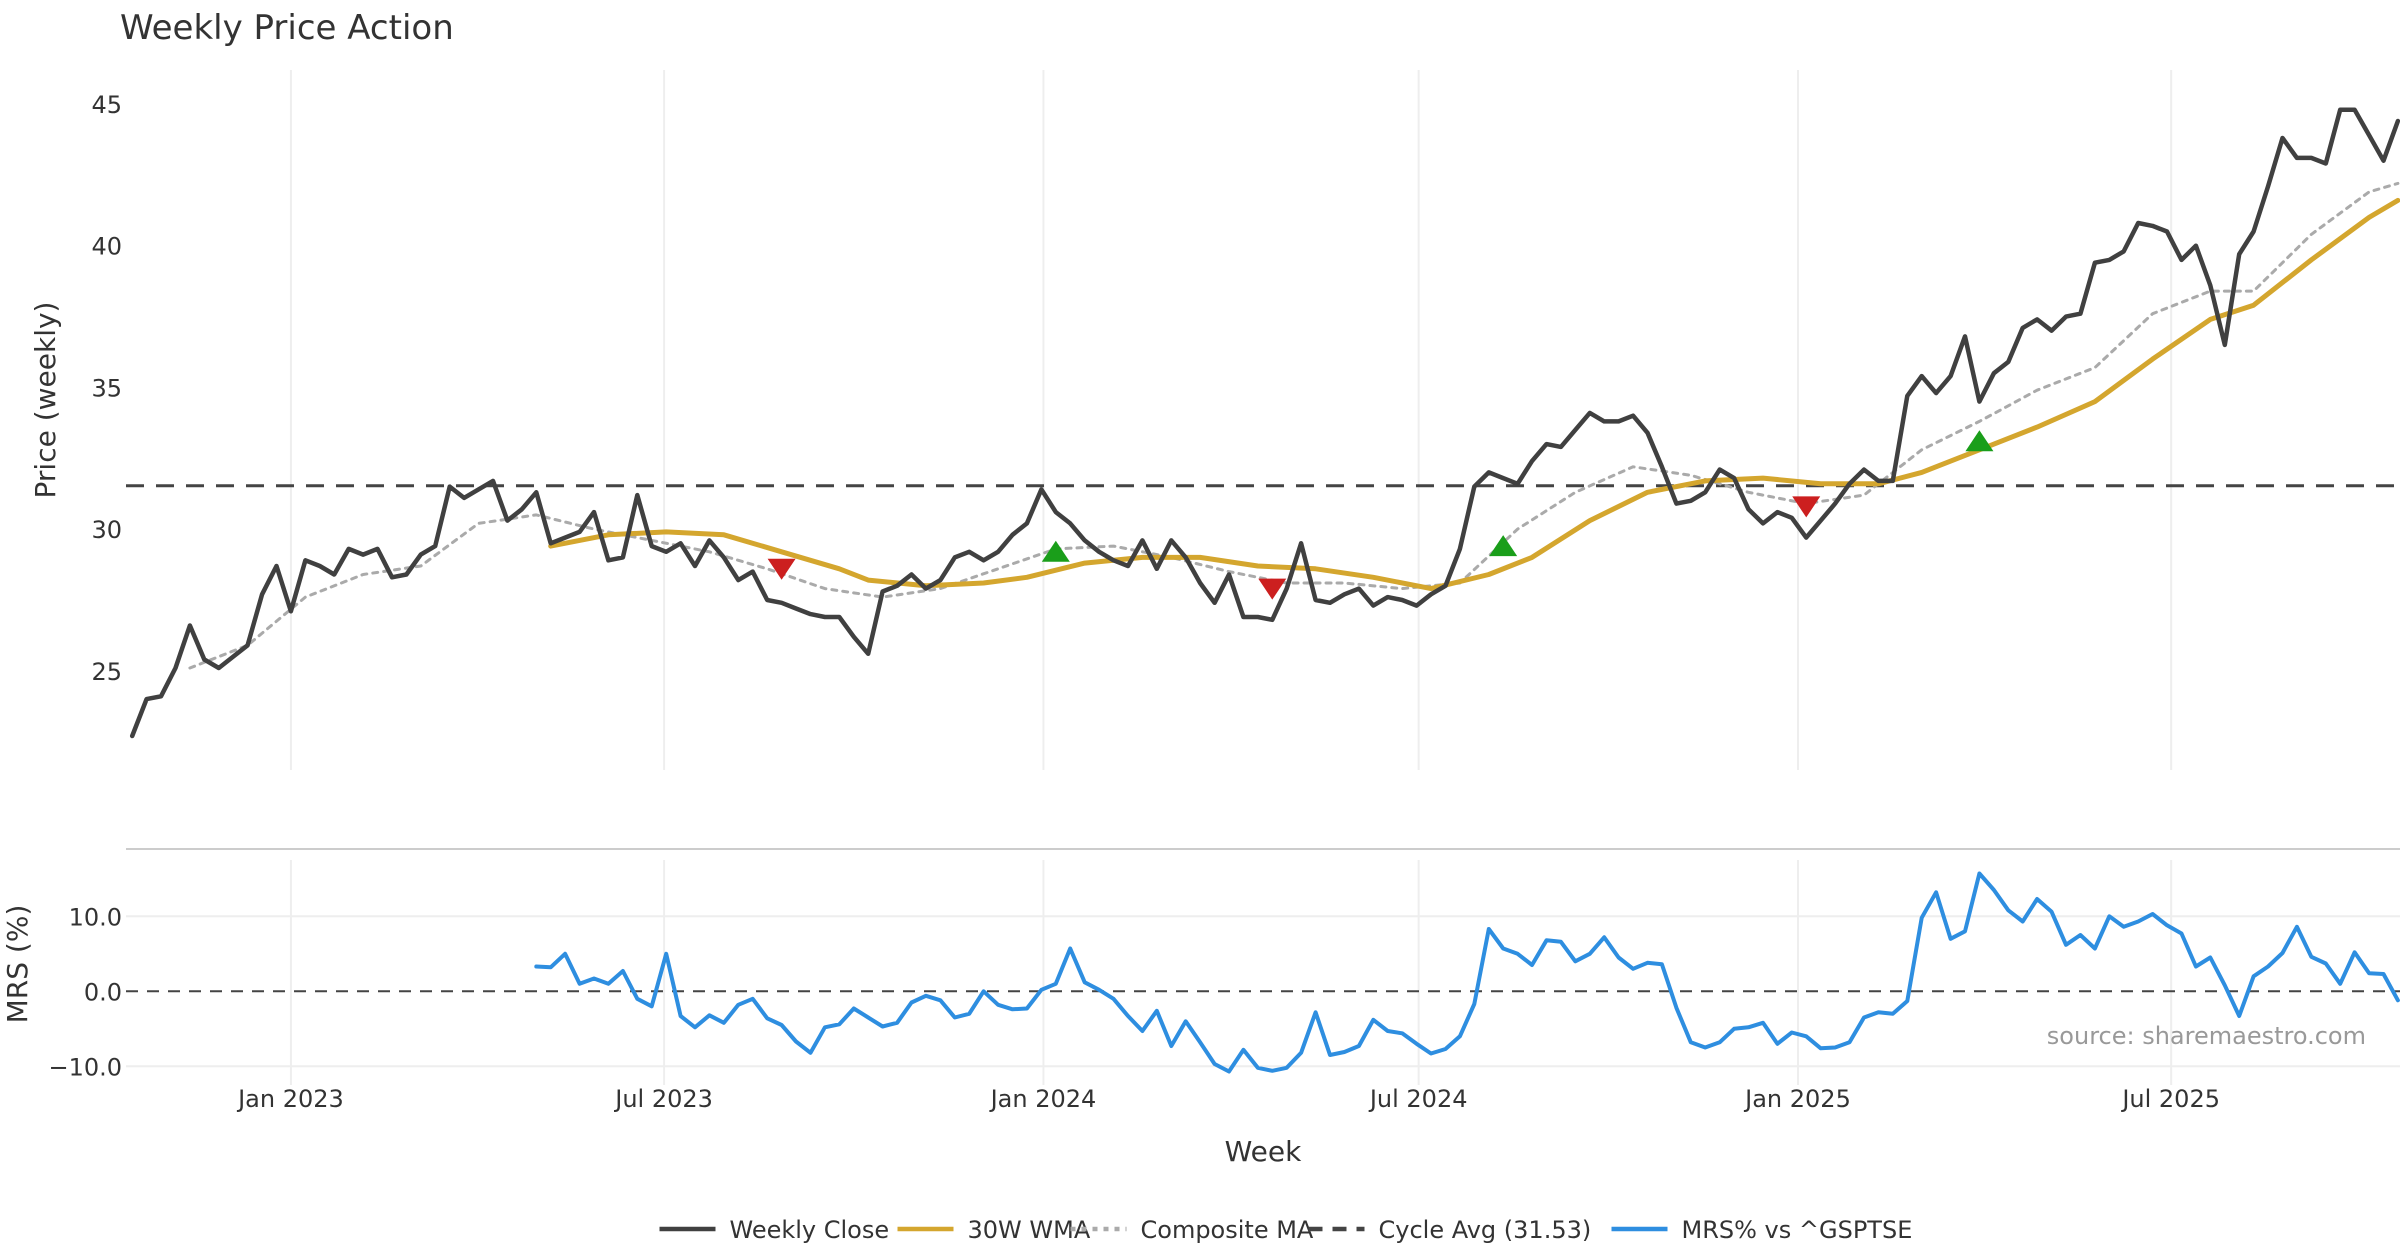 The image size is (2400, 1260). What do you see at coordinates (1797, 1099) in the screenshot?
I see `x-tick-label: Jan 2025` at bounding box center [1797, 1099].